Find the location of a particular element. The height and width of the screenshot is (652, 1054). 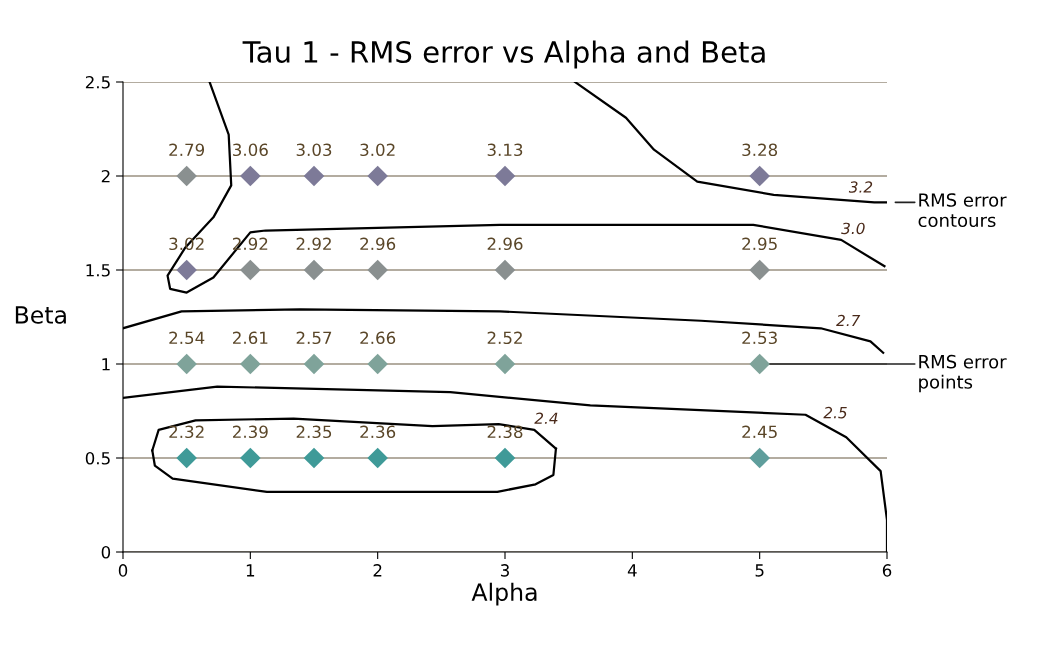

chart-title: Tau 1 - RMS error vs Alpha and Beta is located at coordinates (503, 54).